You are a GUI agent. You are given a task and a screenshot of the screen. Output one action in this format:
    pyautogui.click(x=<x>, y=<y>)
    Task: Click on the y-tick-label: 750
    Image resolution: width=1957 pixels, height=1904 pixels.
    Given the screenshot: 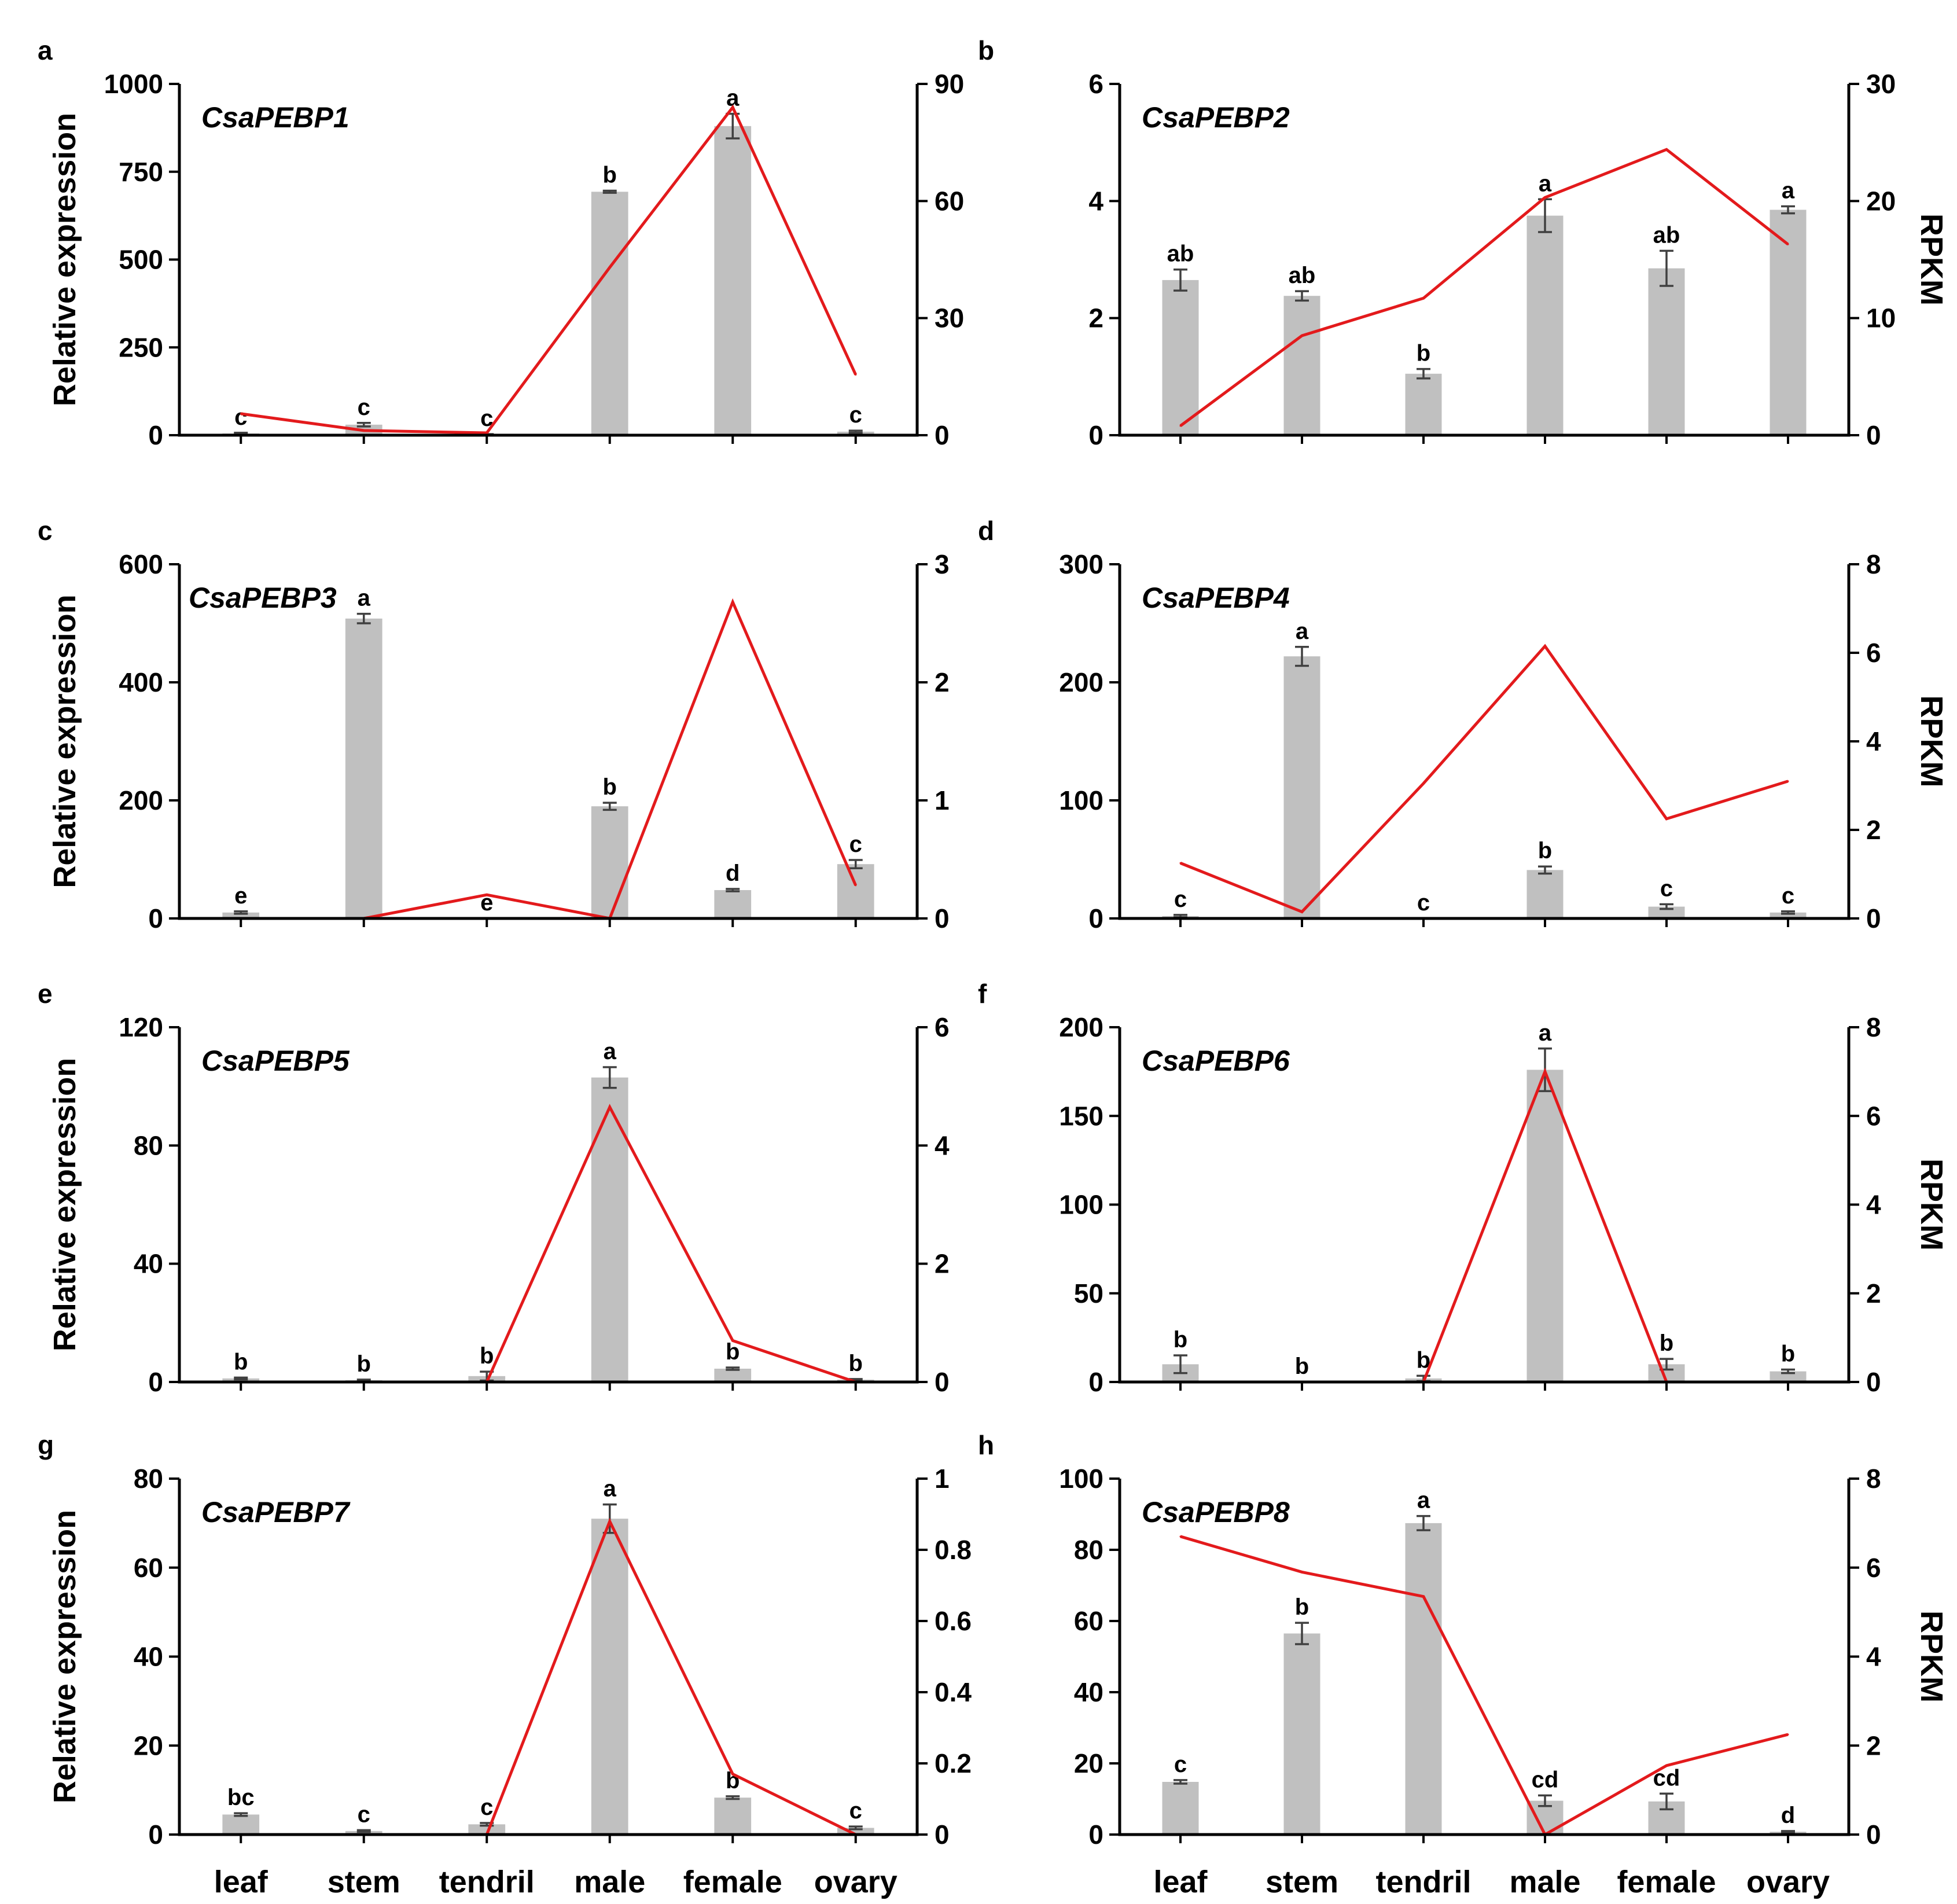 What is the action you would take?
    pyautogui.click(x=141, y=172)
    